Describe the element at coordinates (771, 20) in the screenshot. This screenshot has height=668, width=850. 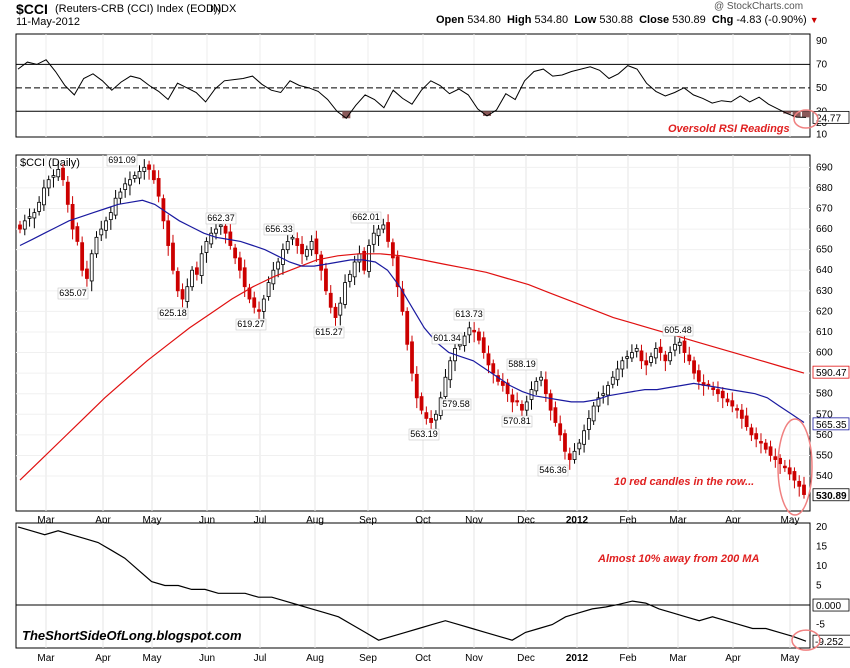
I see `chg-value: -4.83 (-0.90%)` at that location.